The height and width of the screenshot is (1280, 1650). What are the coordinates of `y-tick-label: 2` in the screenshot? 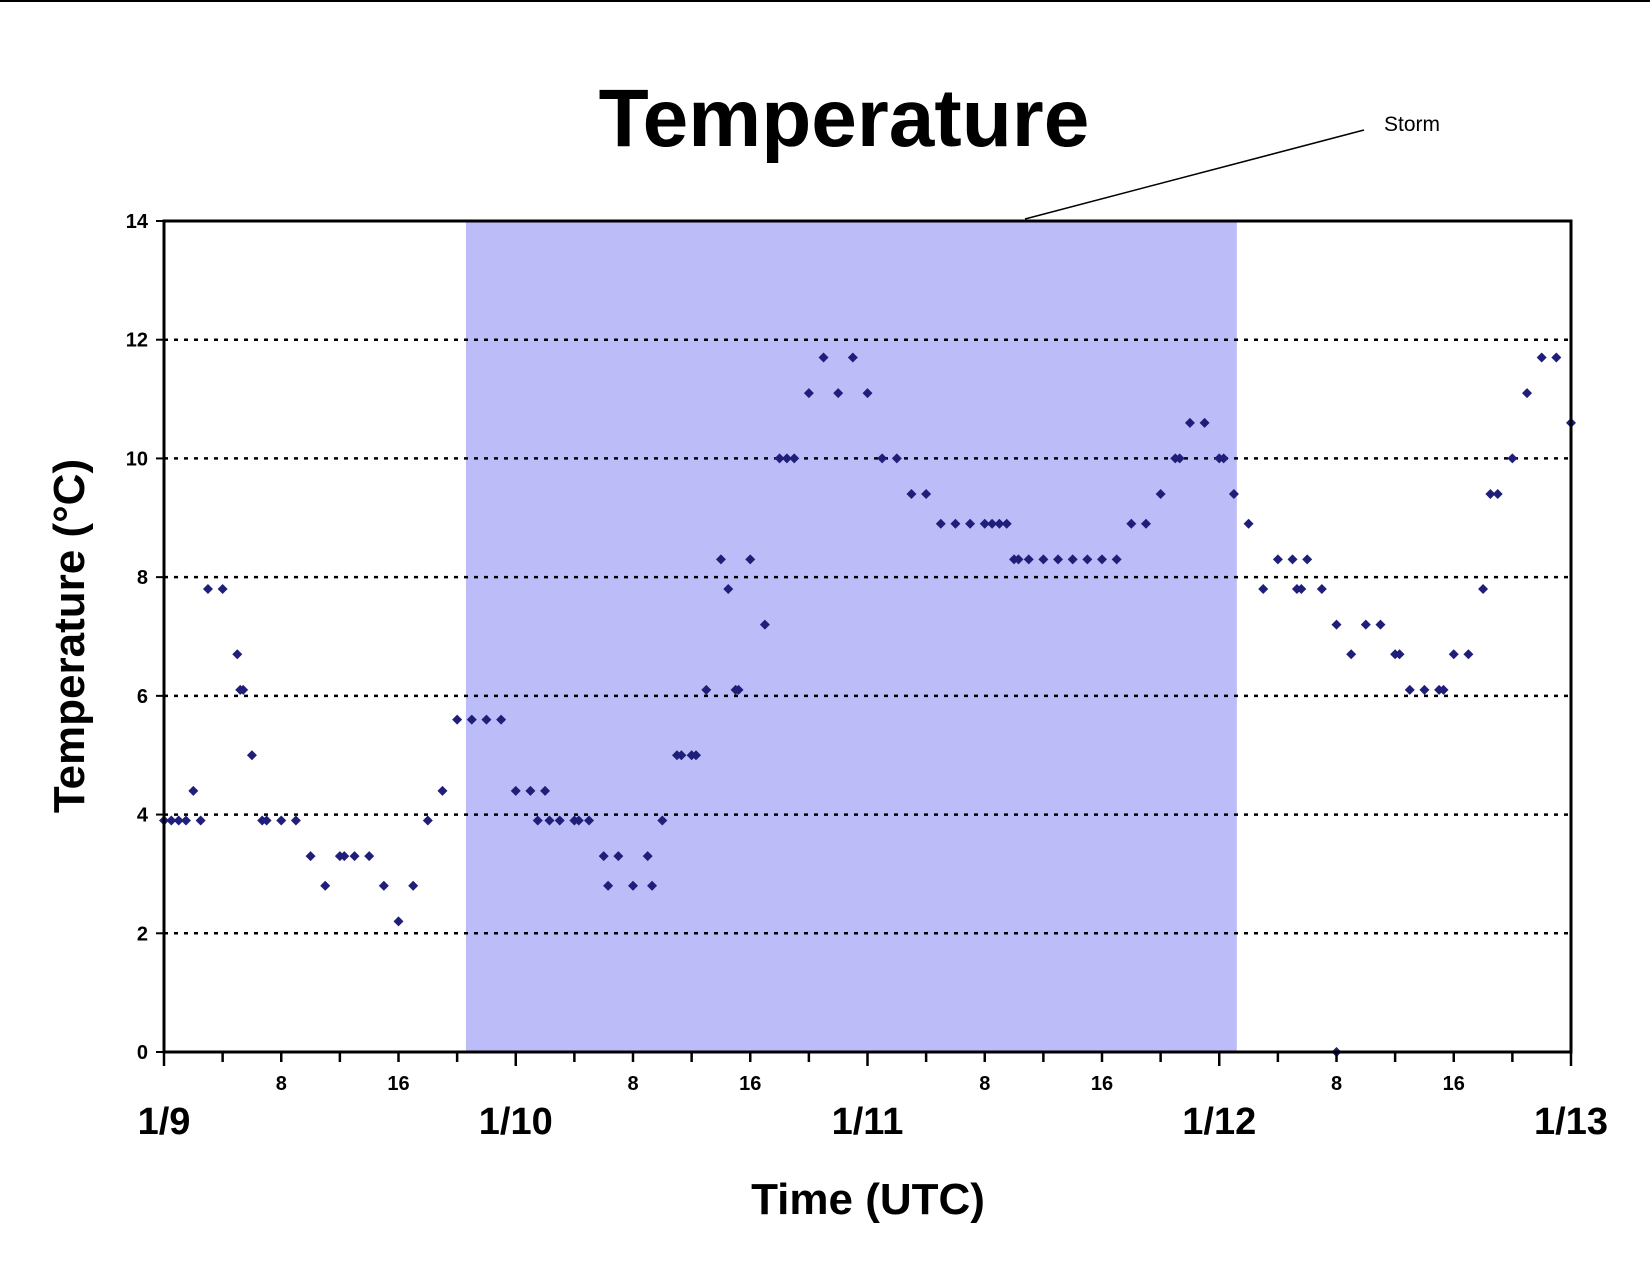 It's located at (142, 934).